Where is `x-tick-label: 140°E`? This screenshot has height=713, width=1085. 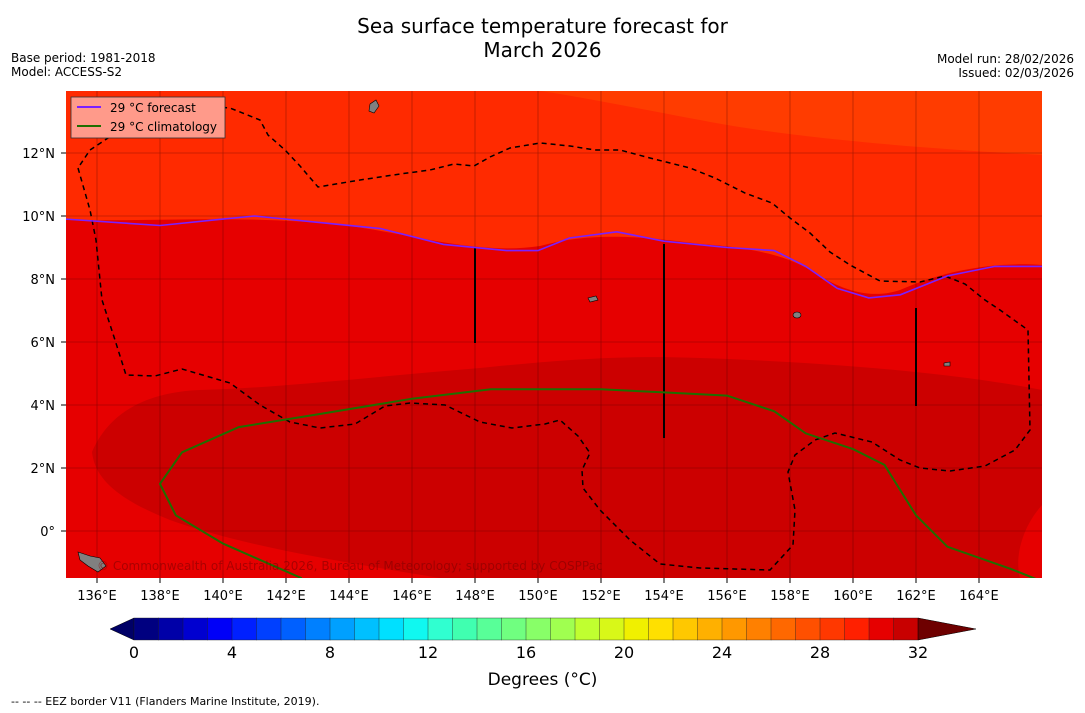 x-tick-label: 140°E is located at coordinates (223, 596).